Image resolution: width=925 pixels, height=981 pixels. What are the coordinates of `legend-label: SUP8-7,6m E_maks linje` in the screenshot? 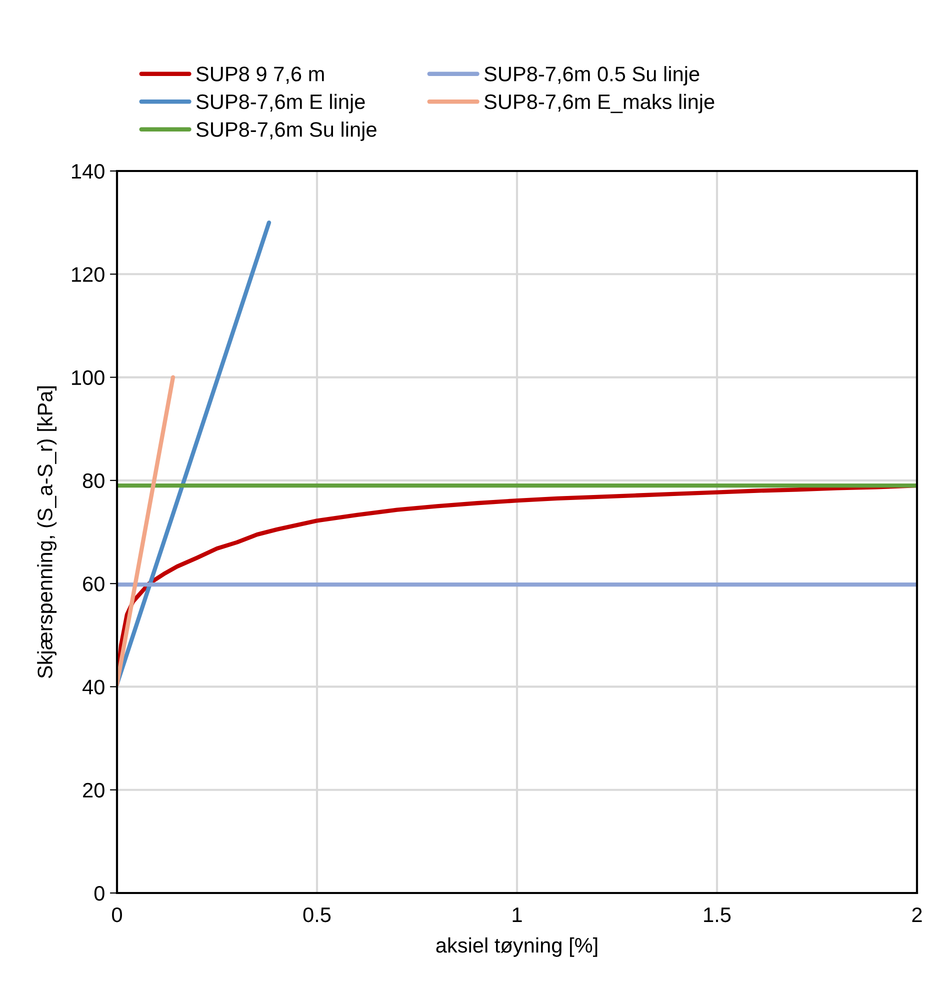 It's located at (599, 104).